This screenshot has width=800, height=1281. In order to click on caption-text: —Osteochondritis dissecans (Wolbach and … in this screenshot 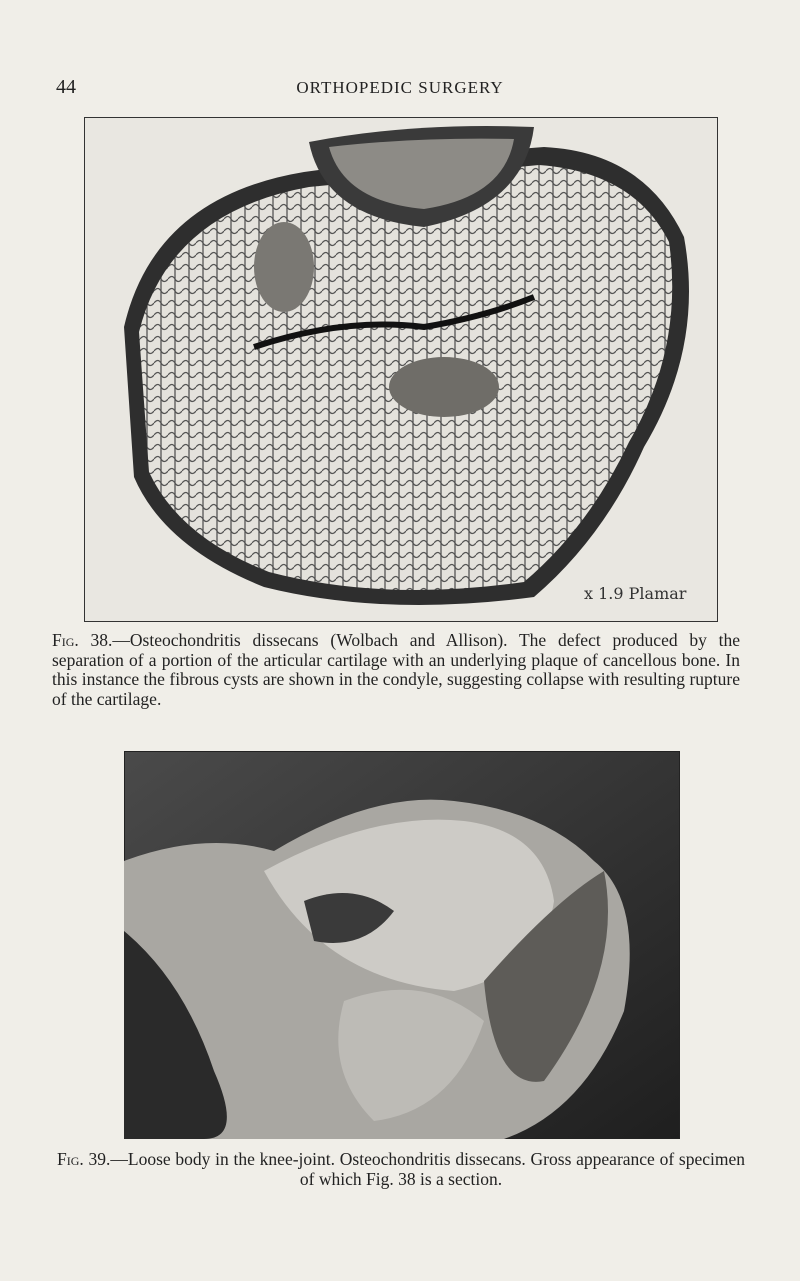, I will do `click(396, 669)`.